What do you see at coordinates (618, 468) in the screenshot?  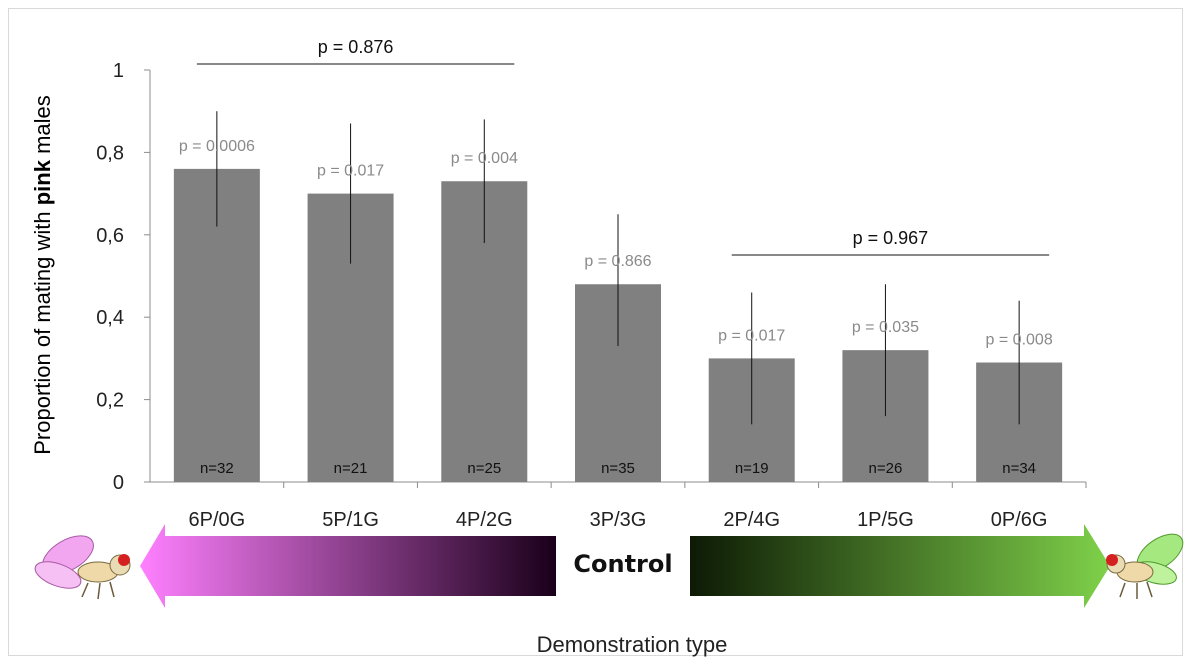 I see `n-label: n=35` at bounding box center [618, 468].